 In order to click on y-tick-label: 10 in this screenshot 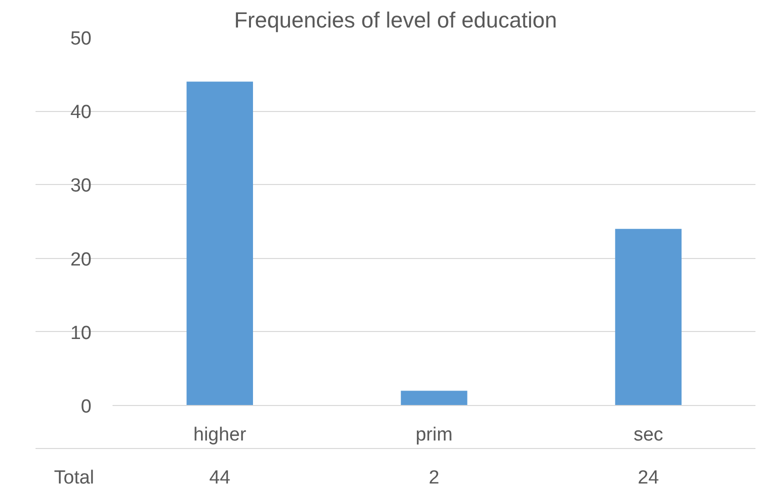, I will do `click(81, 333)`.